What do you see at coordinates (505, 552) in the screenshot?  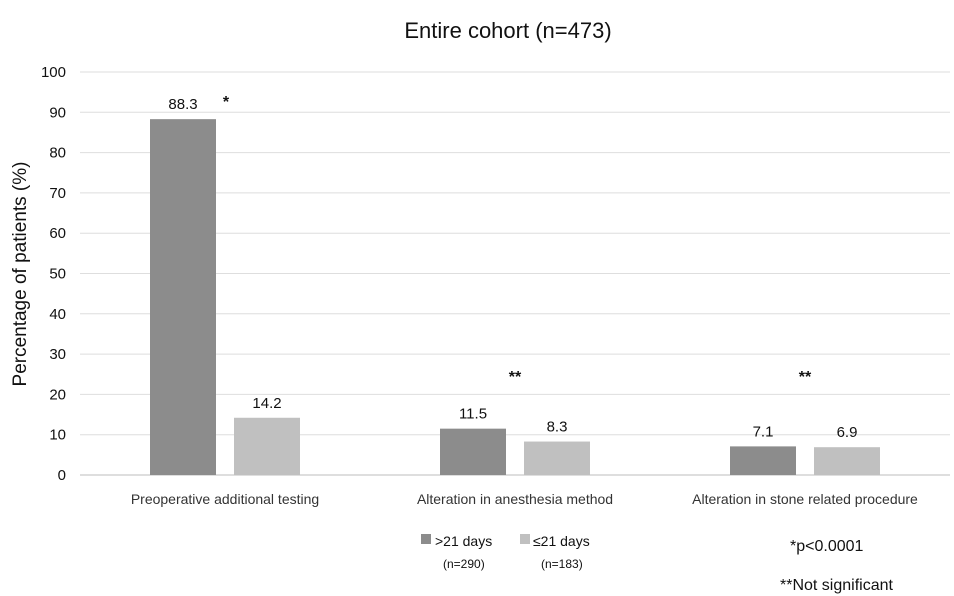 I see `legend: >21 days (n=290) ≤21 days (n=183)` at bounding box center [505, 552].